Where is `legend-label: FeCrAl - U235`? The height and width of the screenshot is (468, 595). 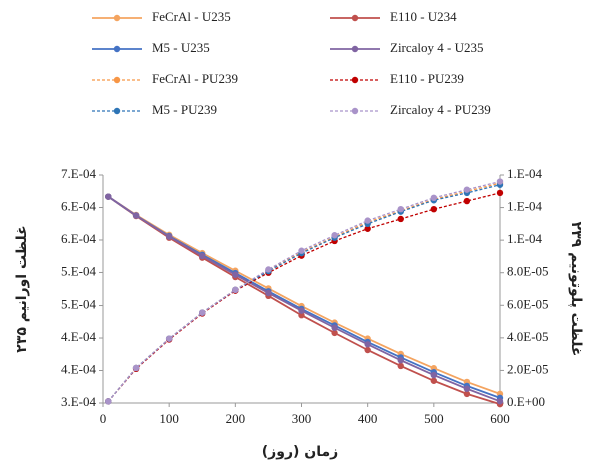
legend-label: FeCrAl - U235 is located at coordinates (191, 16).